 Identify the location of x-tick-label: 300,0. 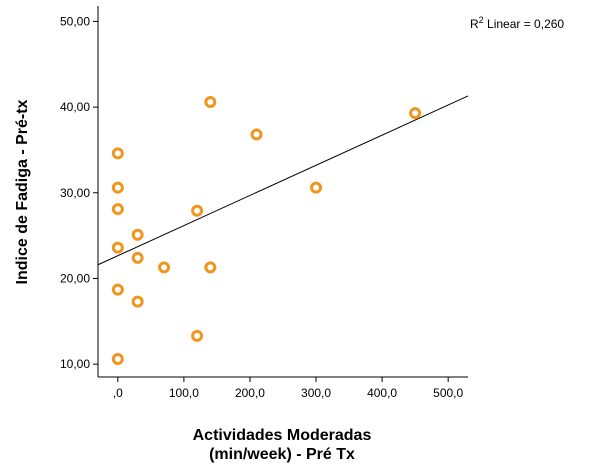
(316, 393).